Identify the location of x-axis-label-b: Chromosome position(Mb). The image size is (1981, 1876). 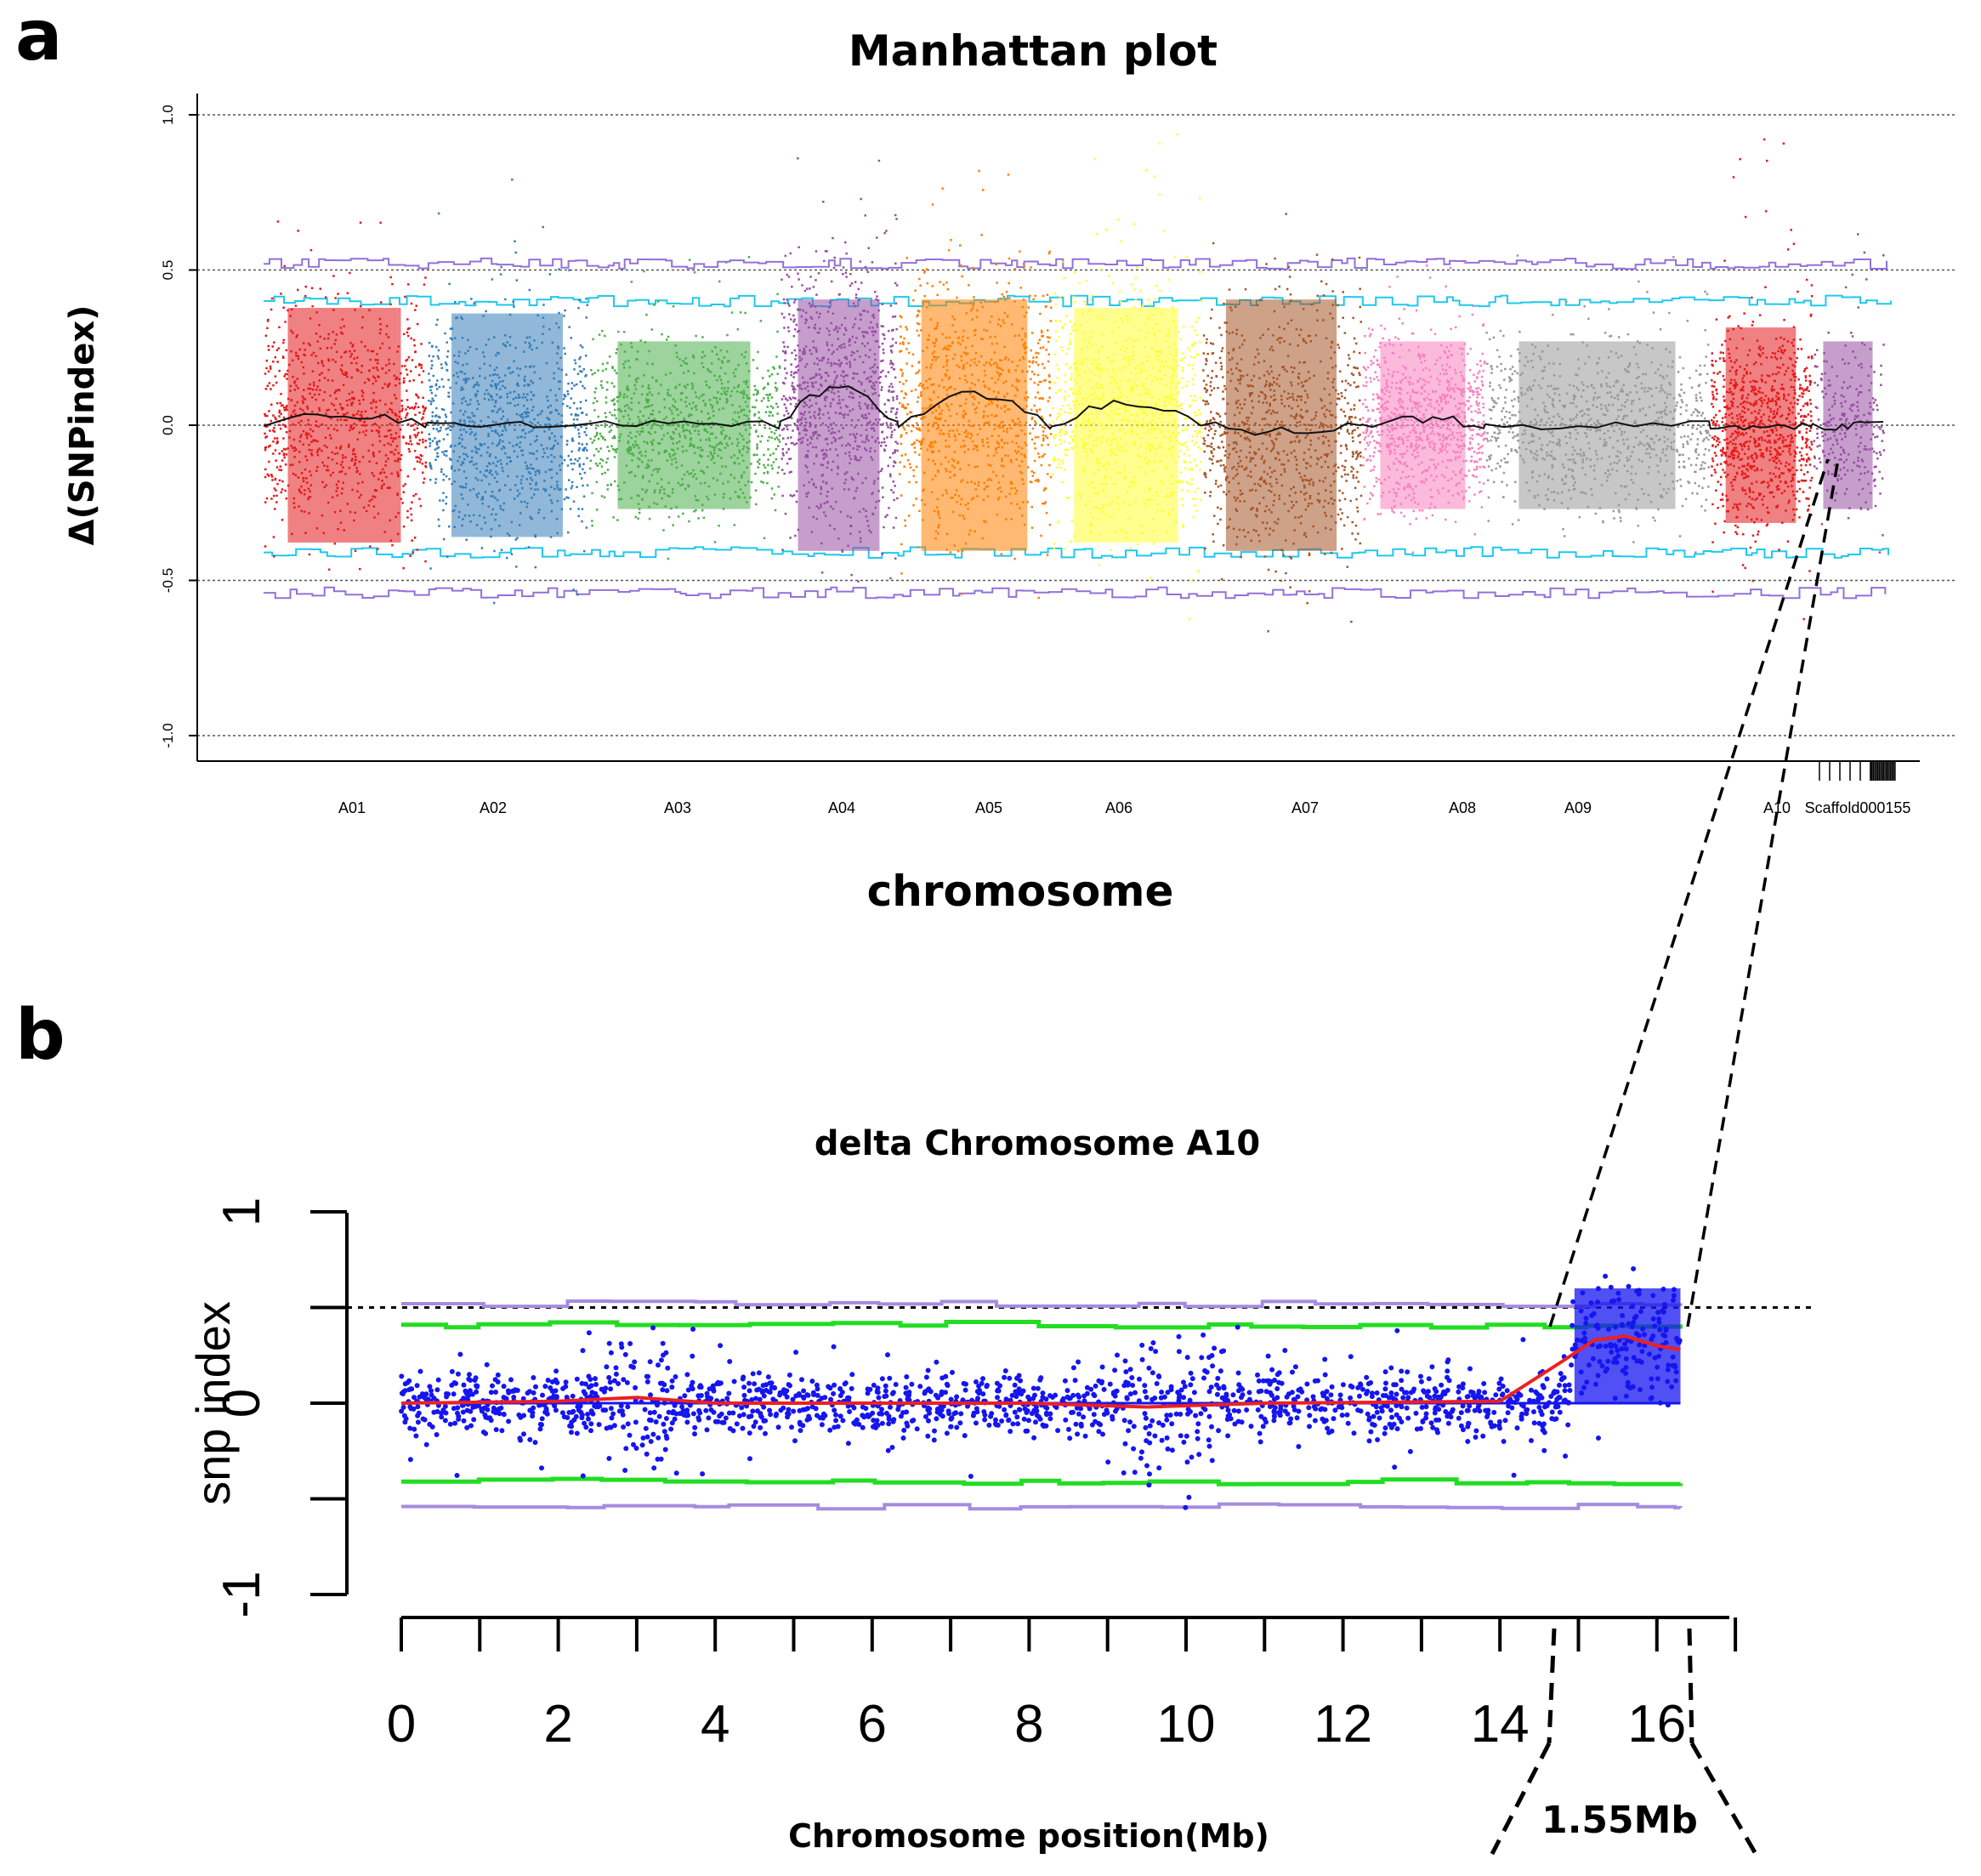
(1028, 1836).